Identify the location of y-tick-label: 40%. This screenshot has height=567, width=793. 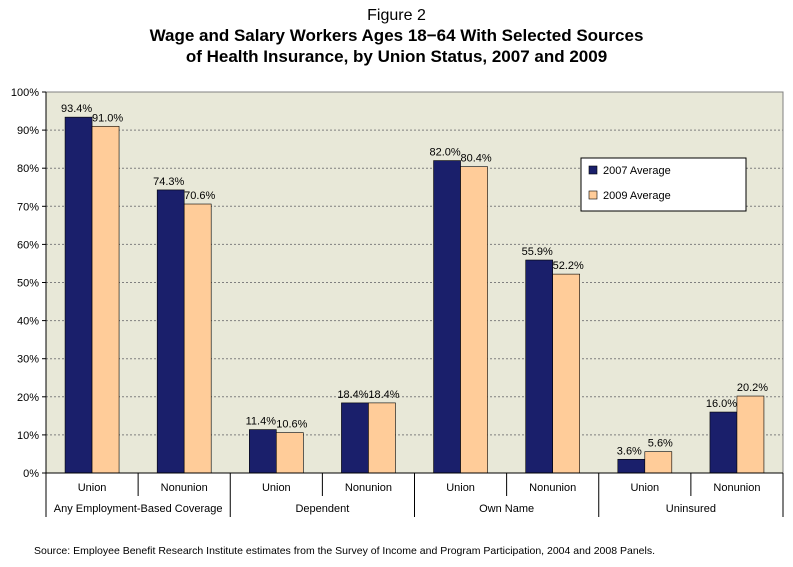
(28, 322).